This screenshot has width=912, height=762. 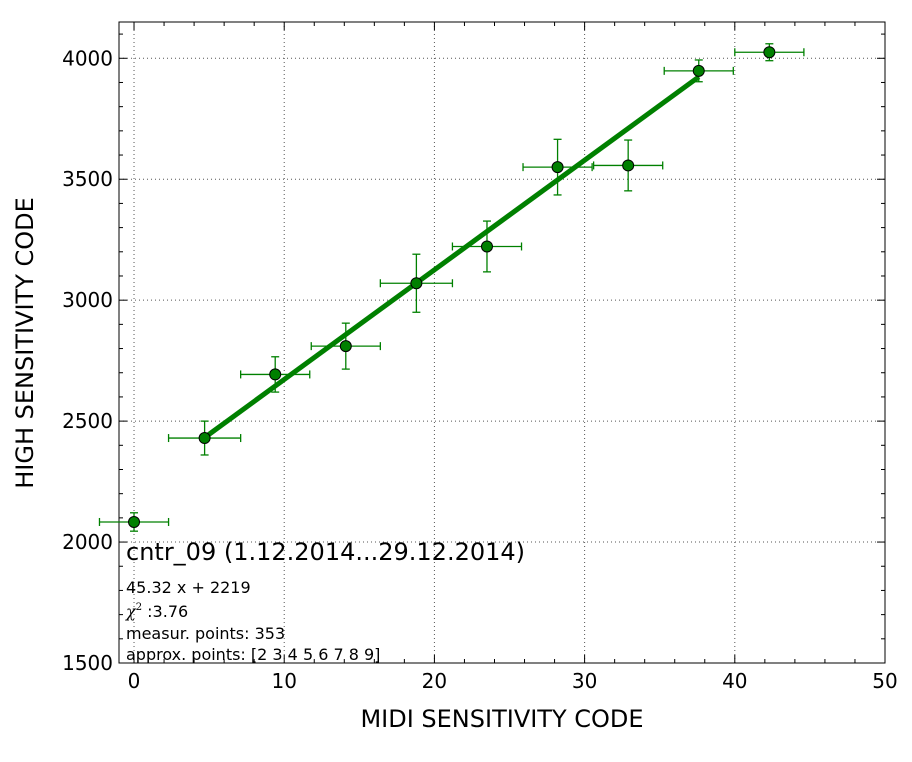 What do you see at coordinates (205, 633) in the screenshot?
I see `annotation-measur-points: measur. points: 353` at bounding box center [205, 633].